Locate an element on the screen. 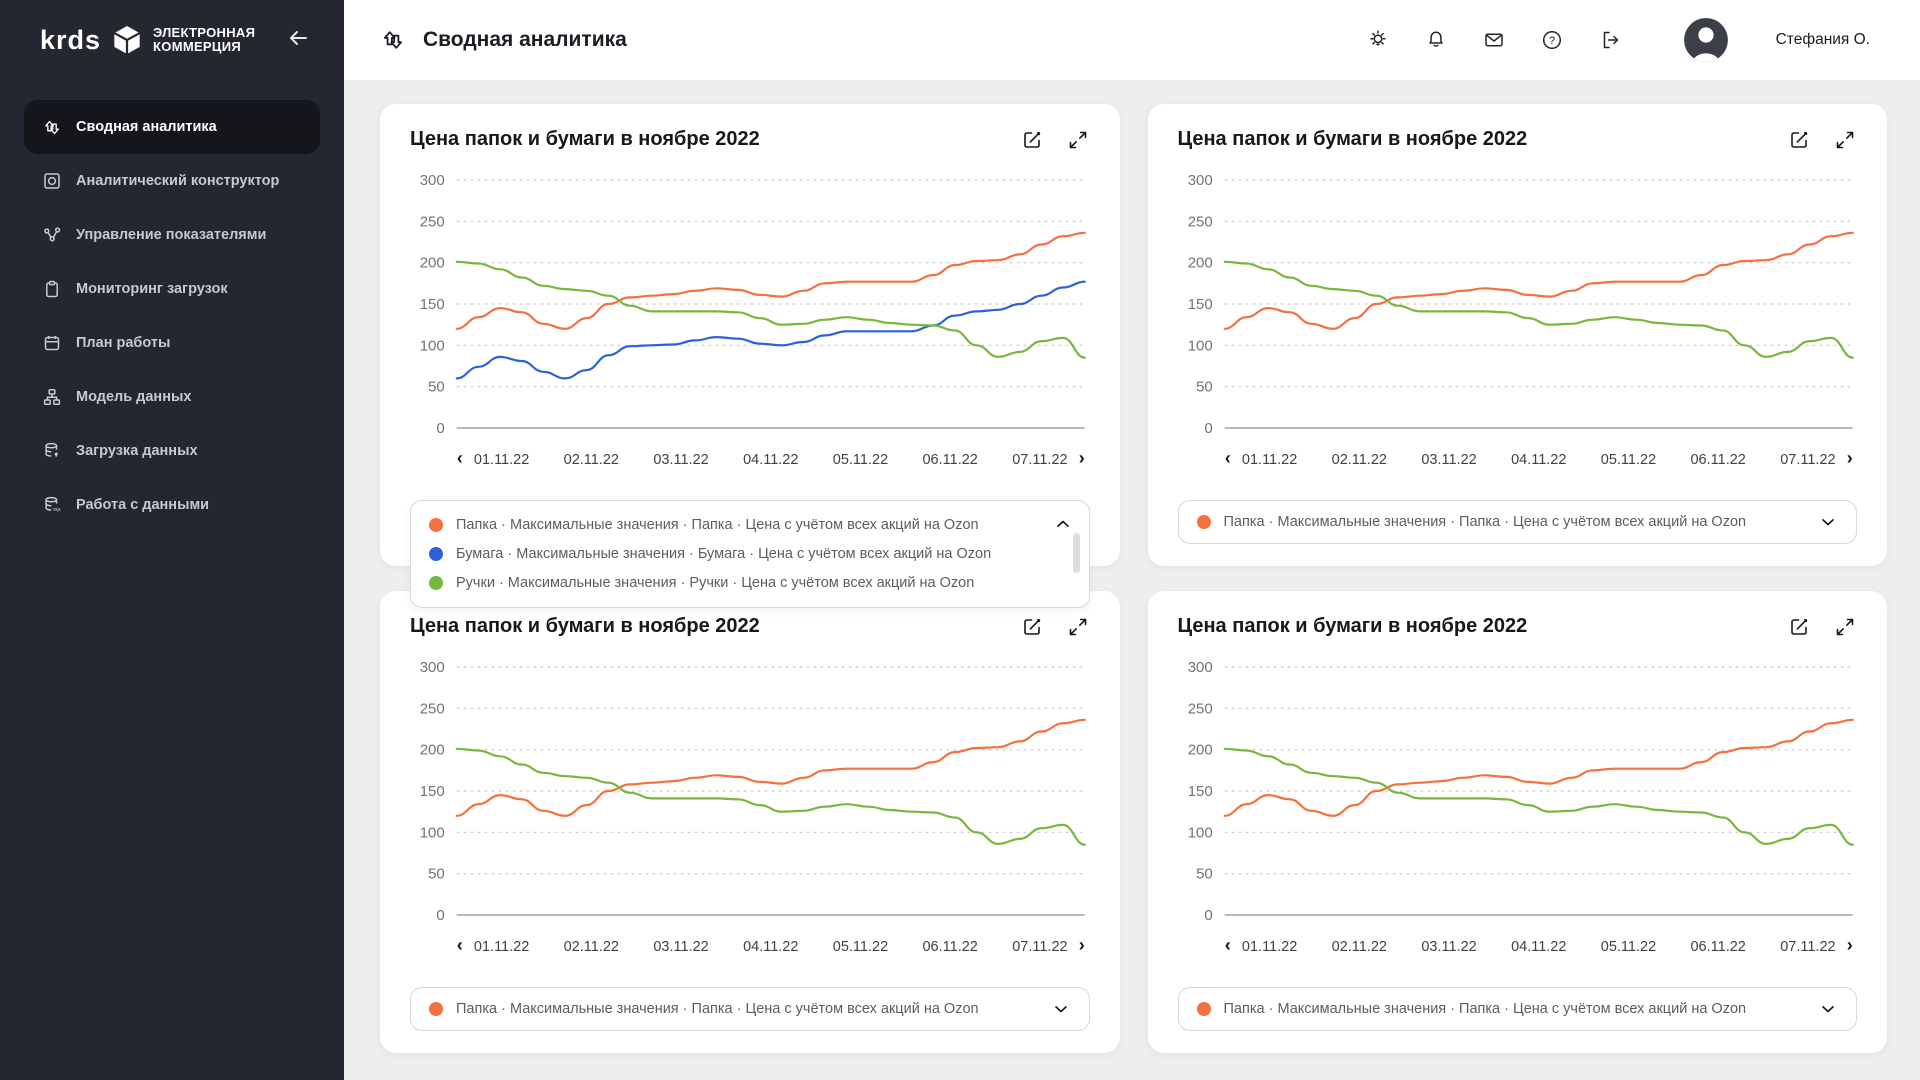  user-name: Стефания О. is located at coordinates (1822, 39).